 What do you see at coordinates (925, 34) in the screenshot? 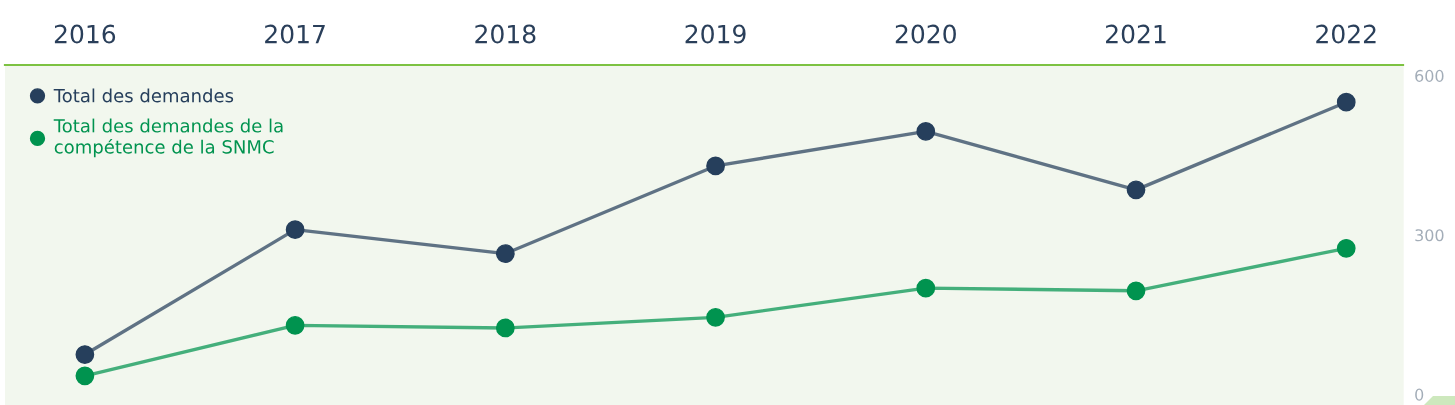
I see `x-tick-label: 2020` at bounding box center [925, 34].